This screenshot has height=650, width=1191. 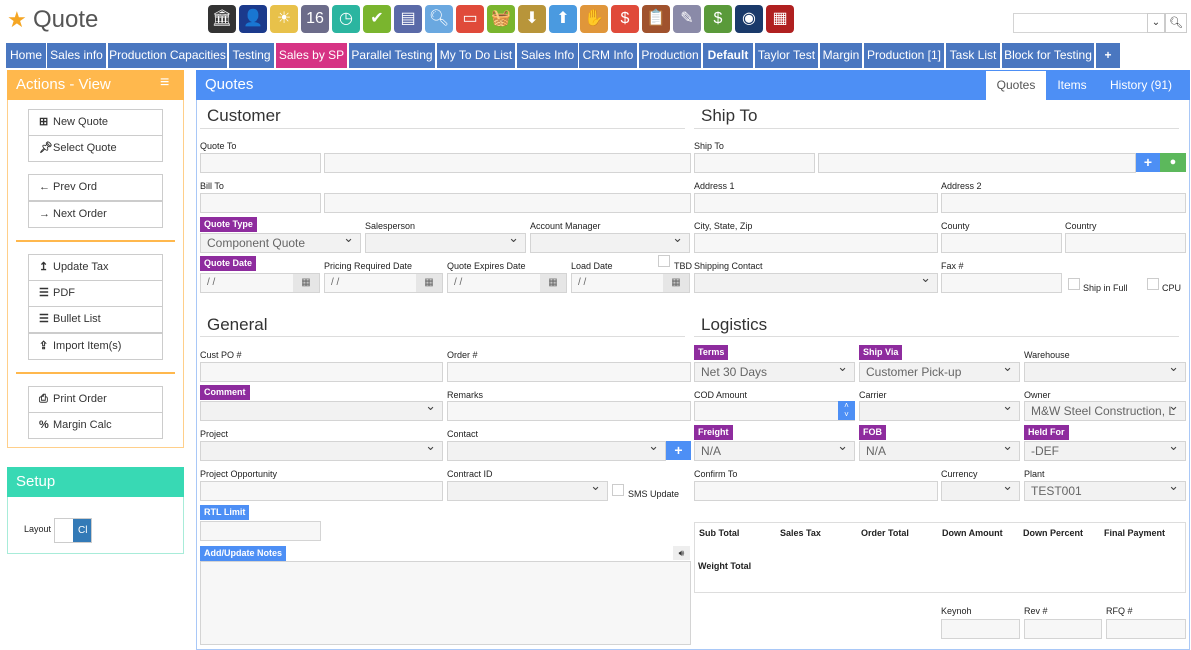 I want to click on add-tab-button: +, so click(x=1108, y=55).